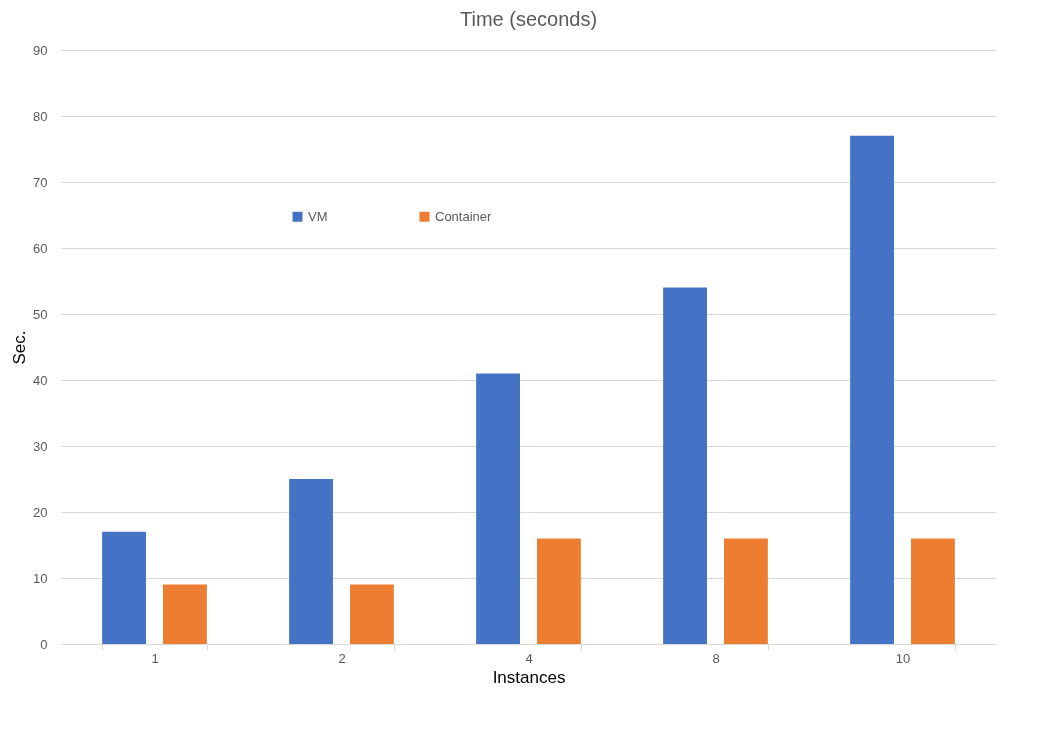  Describe the element at coordinates (529, 658) in the screenshot. I see `x-tick-label: 4` at that location.